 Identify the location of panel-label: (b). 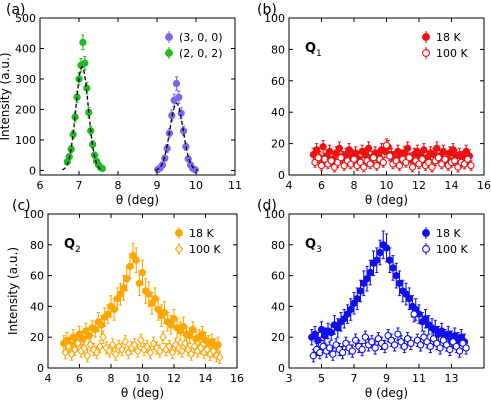
(267, 10).